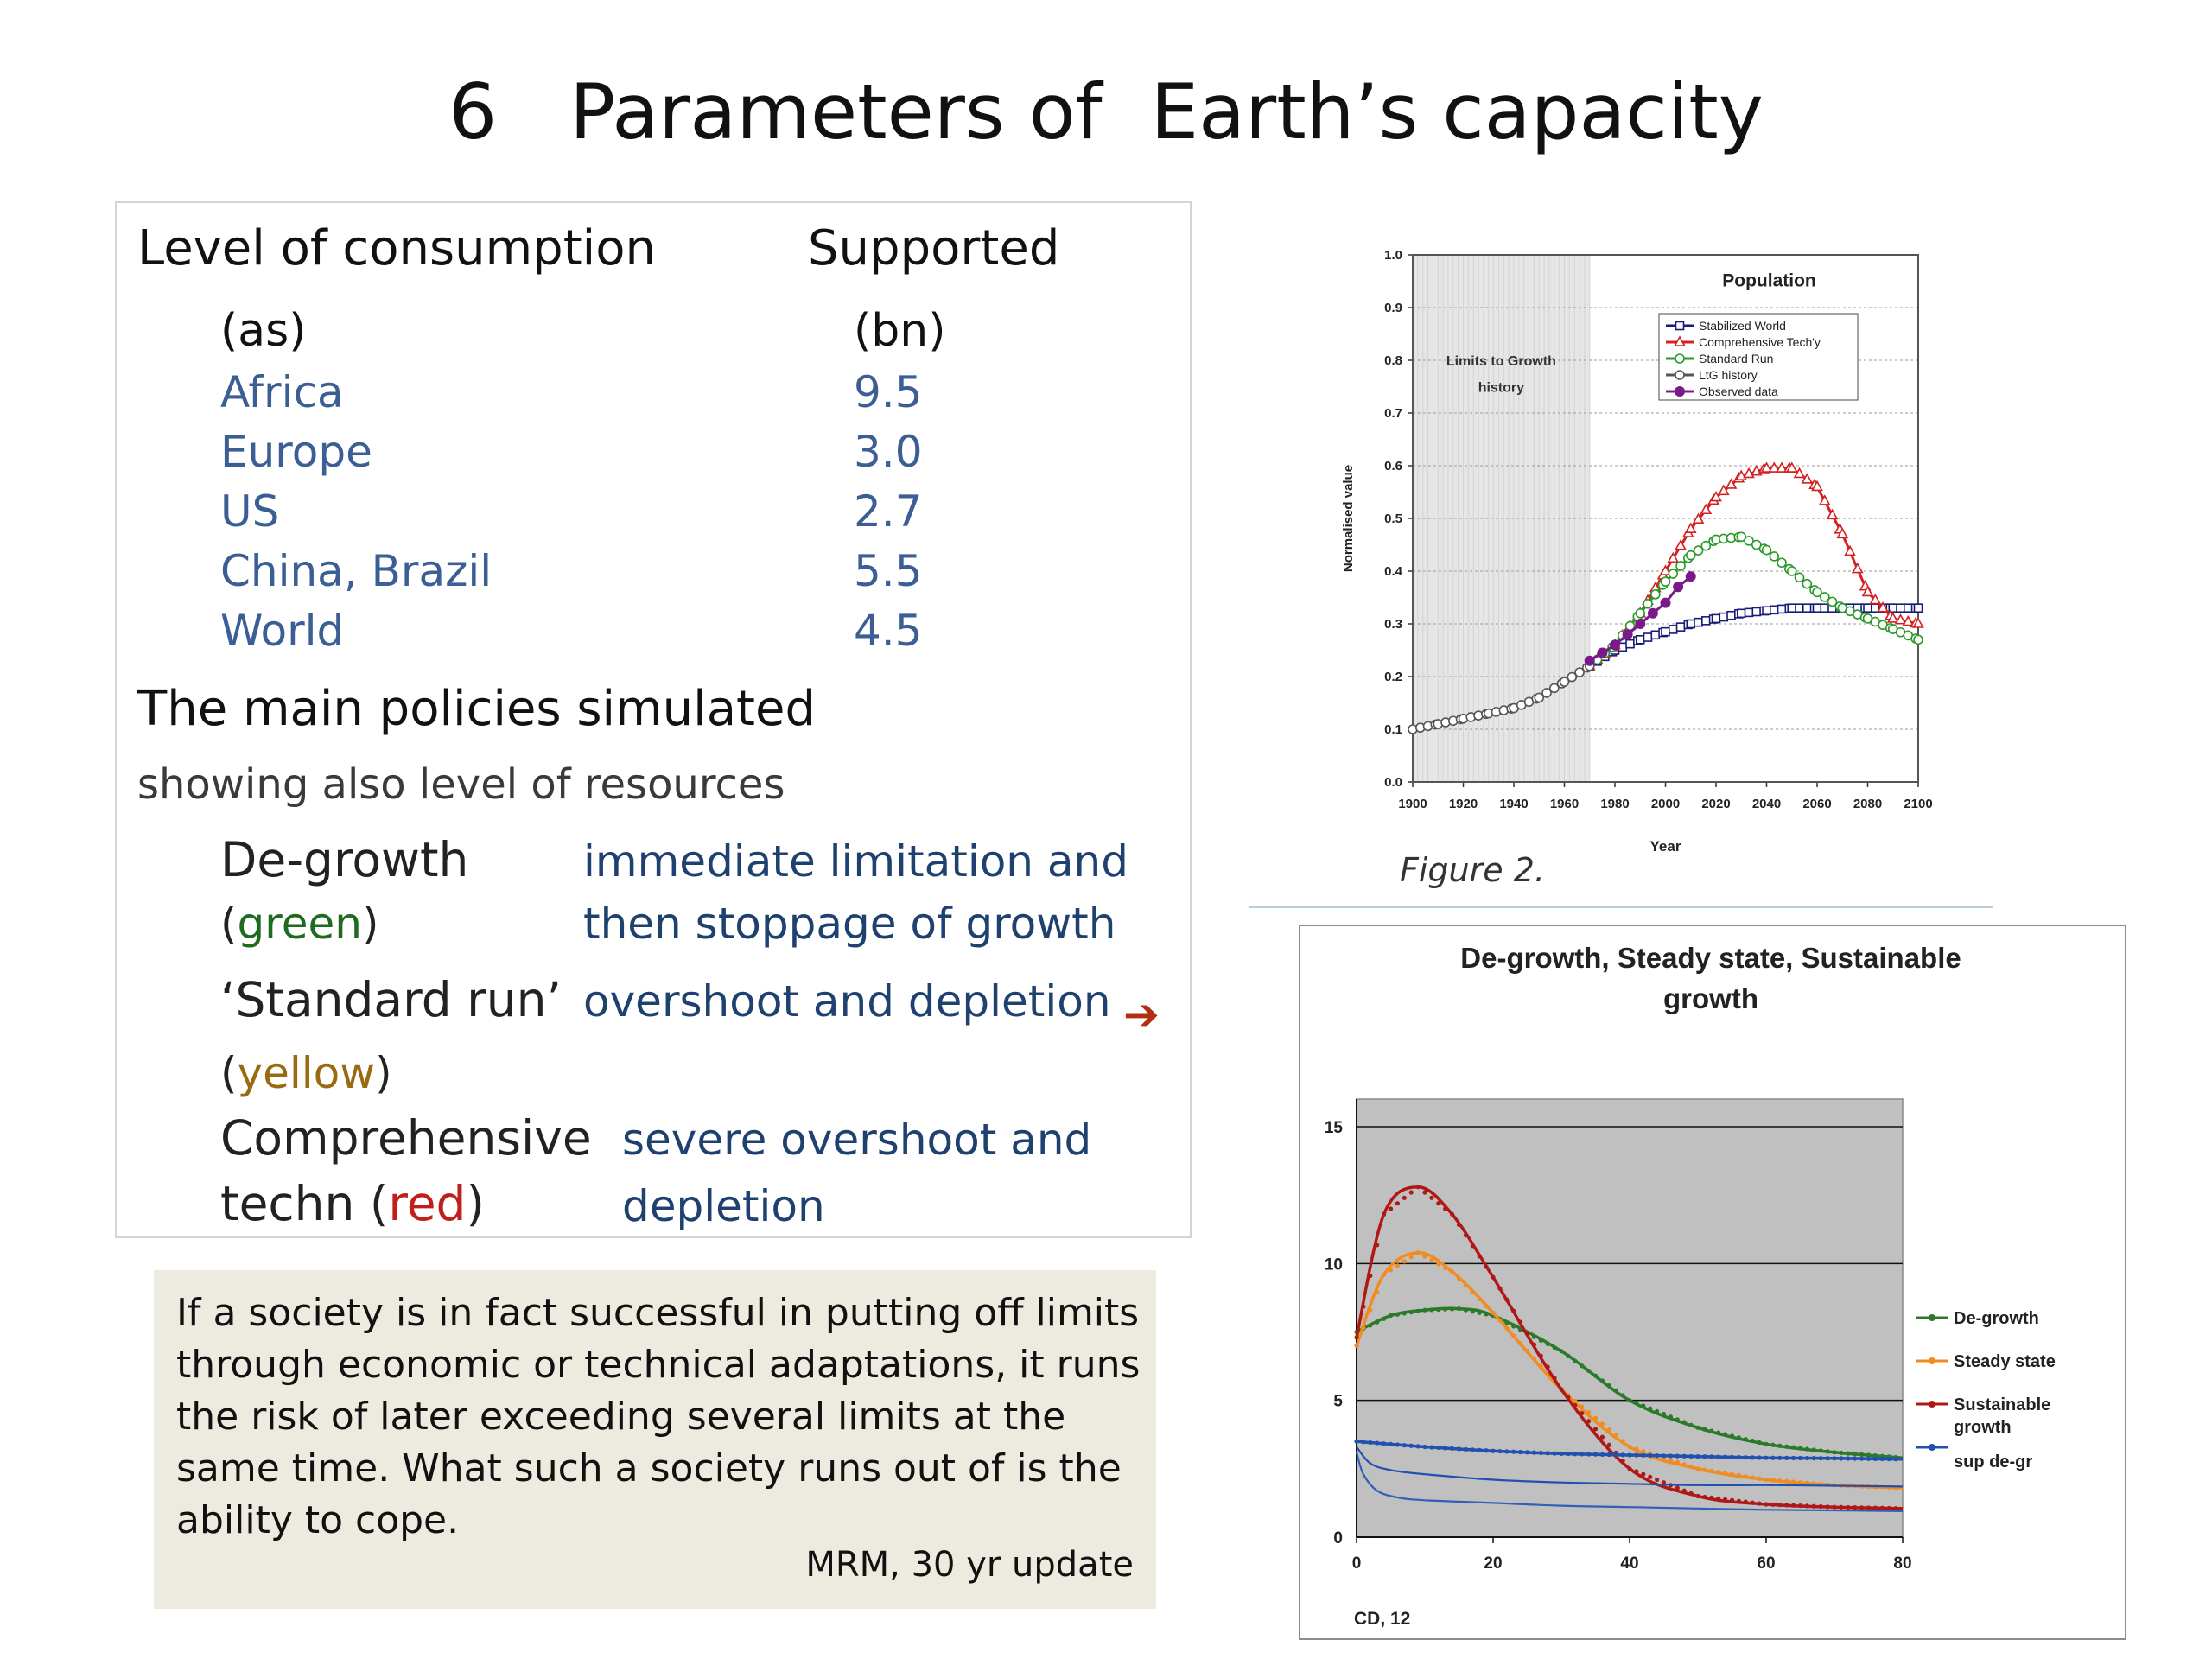 This screenshot has height=1659, width=2212. I want to click on x-tick-label: 1980, so click(1614, 804).